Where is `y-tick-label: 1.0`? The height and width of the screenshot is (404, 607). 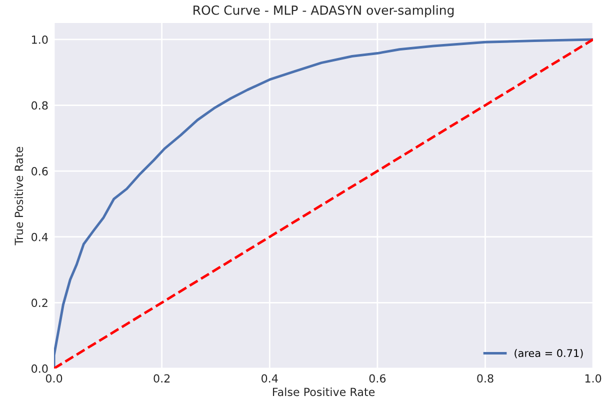
y-tick-label: 1.0 is located at coordinates (40, 39).